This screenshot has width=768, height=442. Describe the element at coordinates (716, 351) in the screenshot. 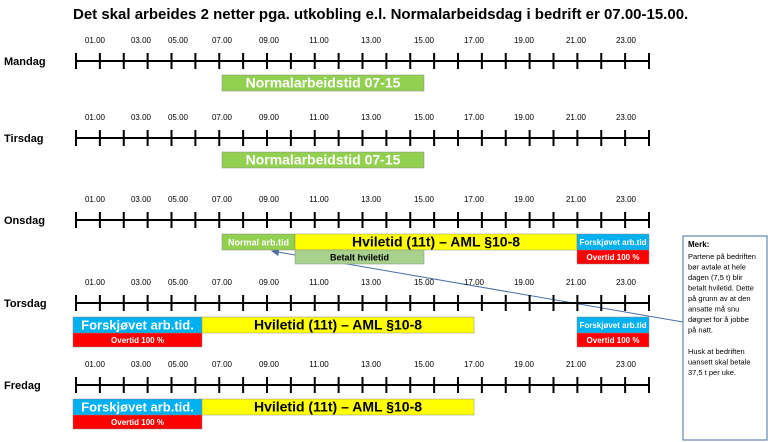

I see `note-line: Husk at bedriften` at that location.